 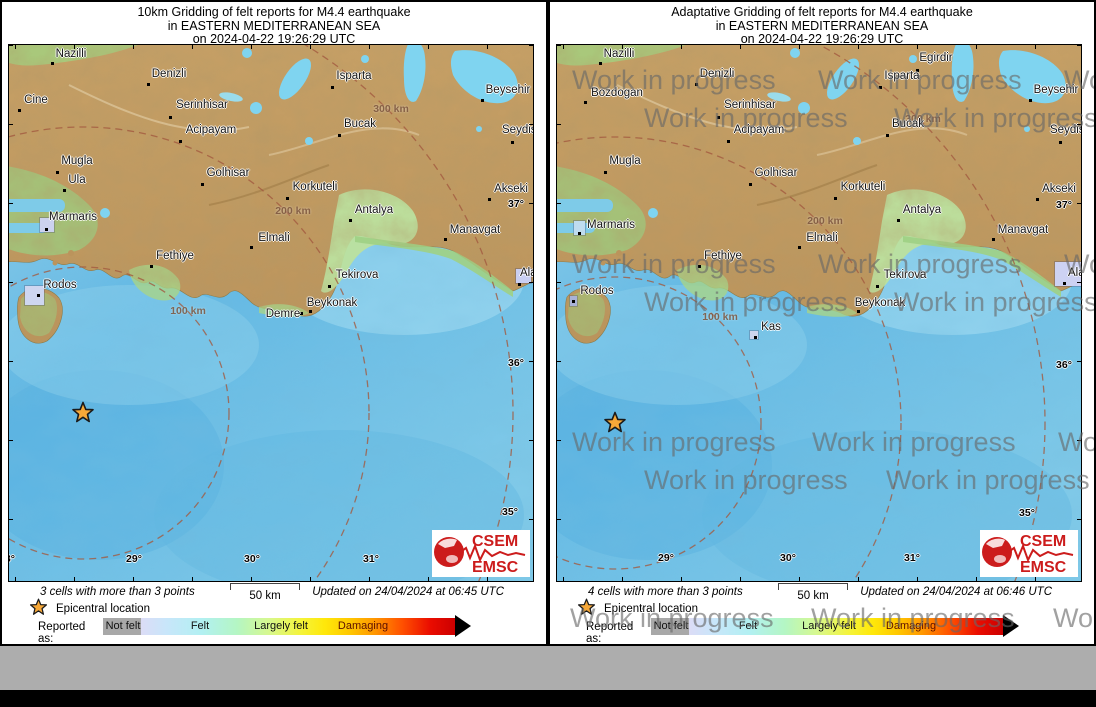 What do you see at coordinates (202, 105) in the screenshot?
I see `city-label: Serinhisar` at bounding box center [202, 105].